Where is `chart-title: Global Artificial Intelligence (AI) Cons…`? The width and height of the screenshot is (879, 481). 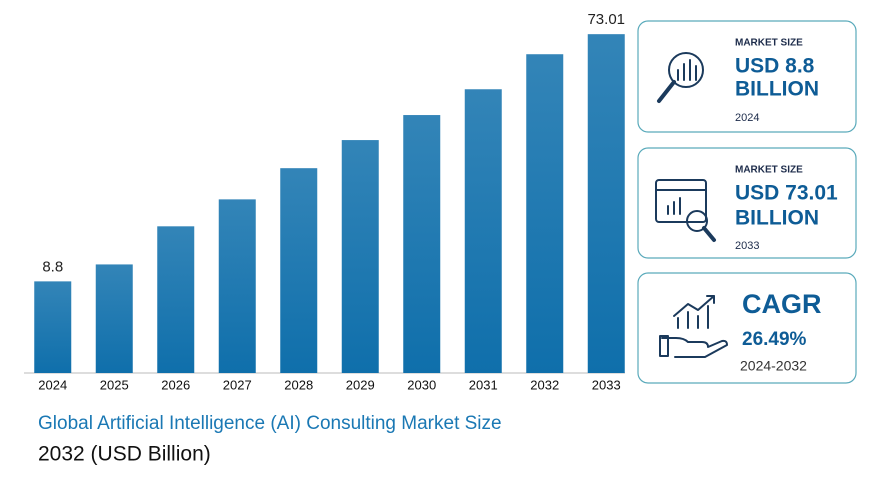
chart-title: Global Artificial Intelligence (AI) Cons… is located at coordinates (270, 423).